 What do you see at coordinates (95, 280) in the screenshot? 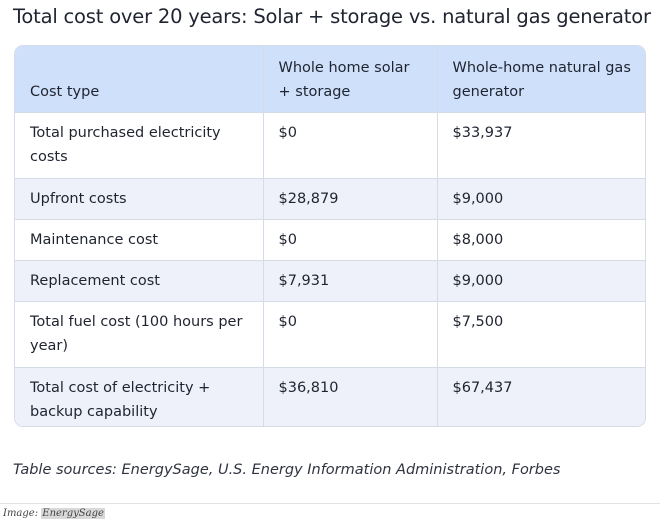
I see `cost-type-cell: Replacement cost` at bounding box center [95, 280].